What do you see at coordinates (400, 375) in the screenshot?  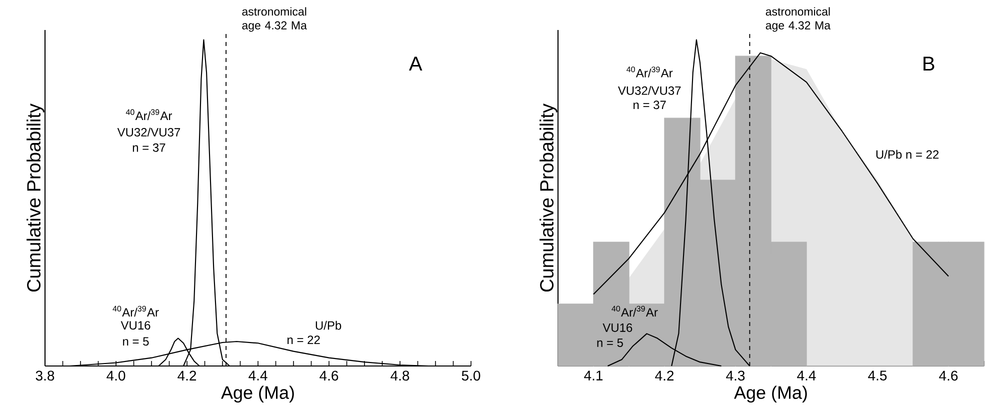 I see `x-tick-label: 4.8` at bounding box center [400, 375].